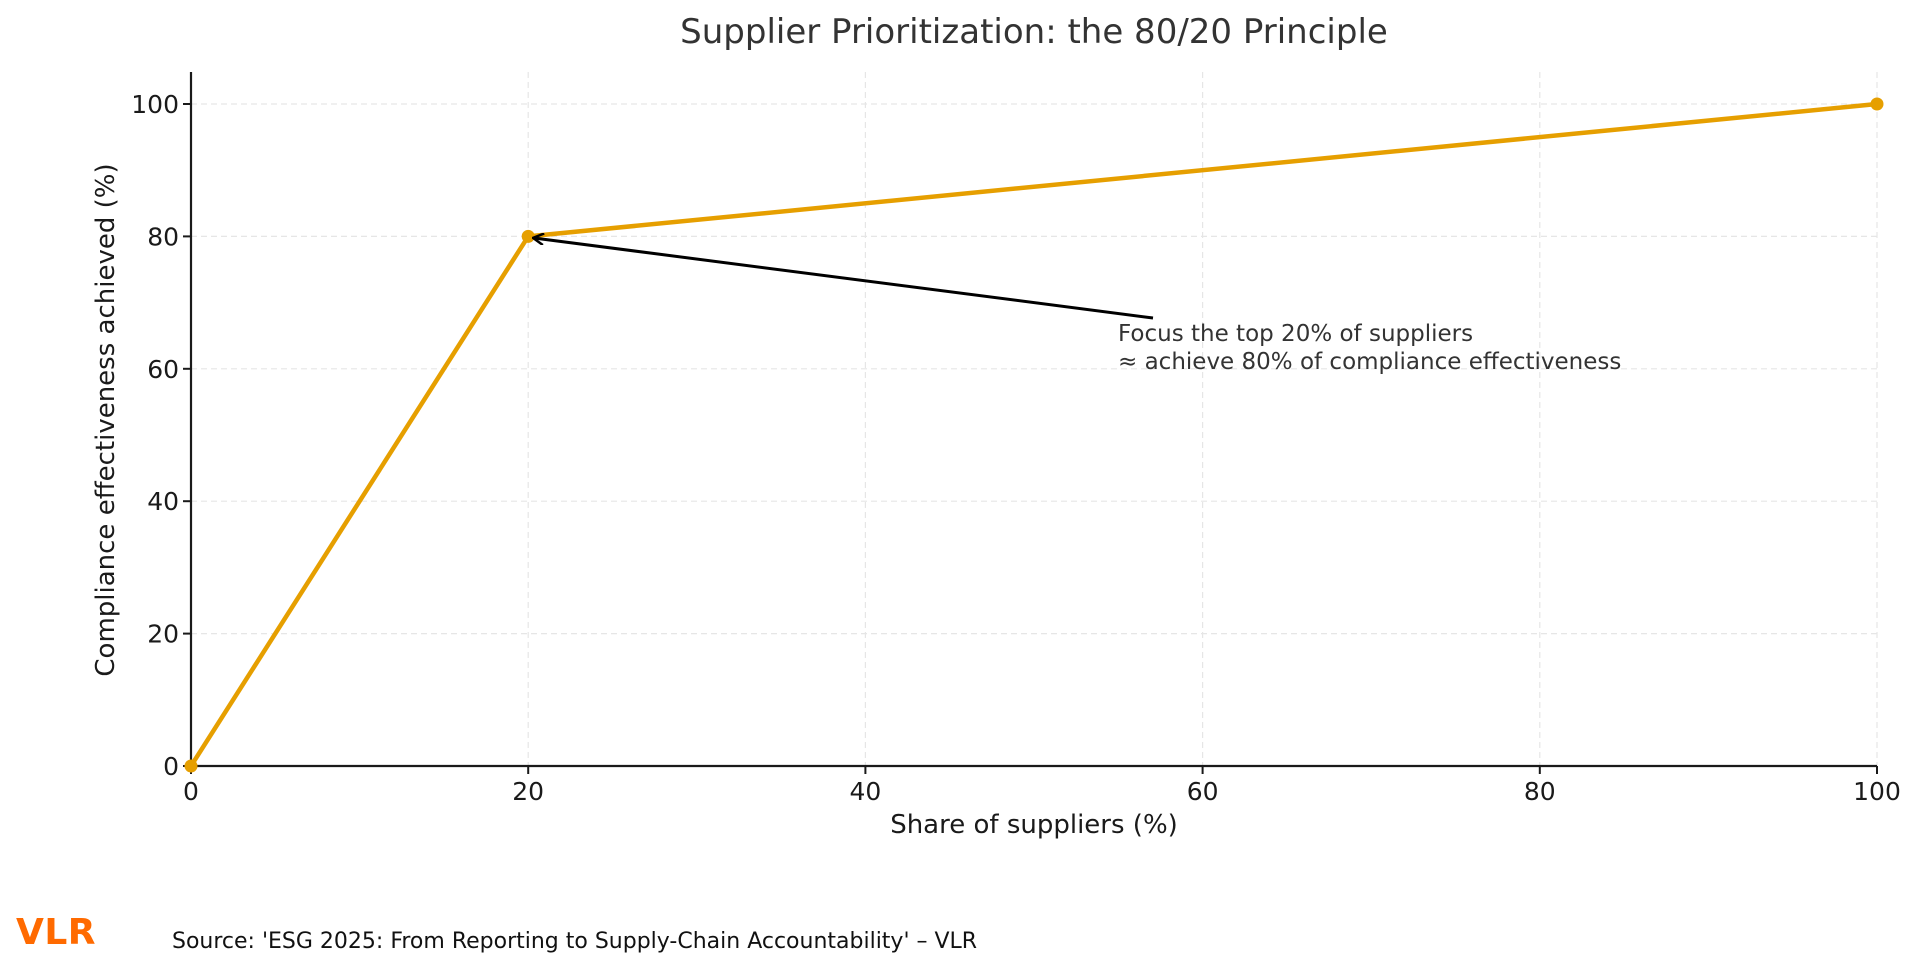 The width and height of the screenshot is (1920, 971). I want to click on x-tick-label: 60, so click(1203, 791).